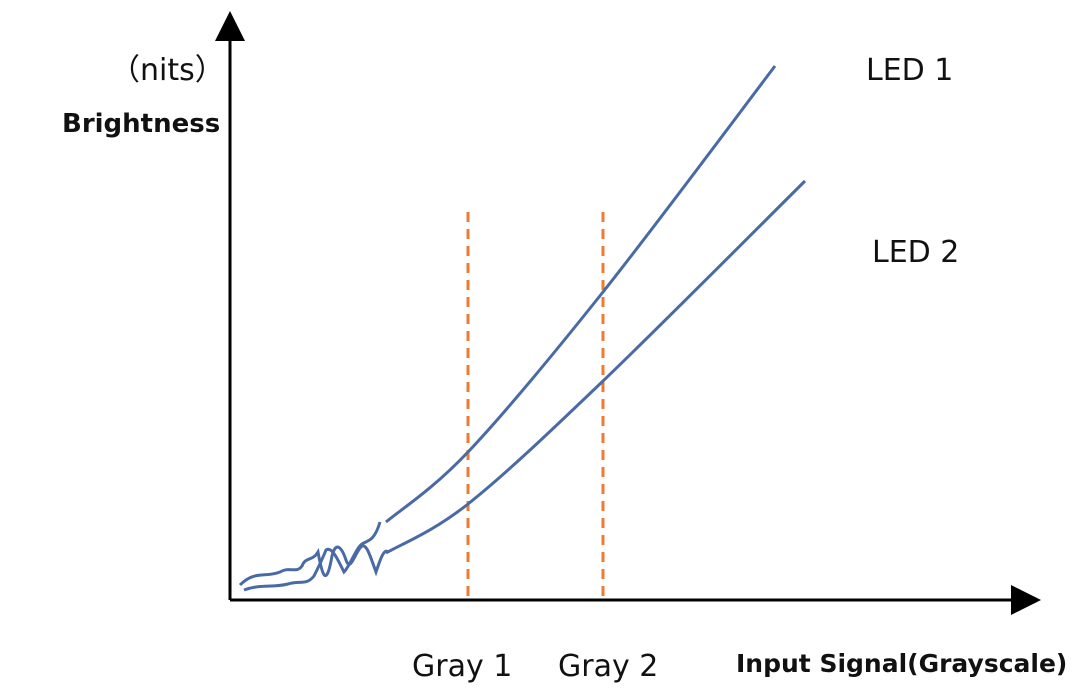 The width and height of the screenshot is (1092, 700). Describe the element at coordinates (608, 666) in the screenshot. I see `gray-2-label: Gray 2` at that location.